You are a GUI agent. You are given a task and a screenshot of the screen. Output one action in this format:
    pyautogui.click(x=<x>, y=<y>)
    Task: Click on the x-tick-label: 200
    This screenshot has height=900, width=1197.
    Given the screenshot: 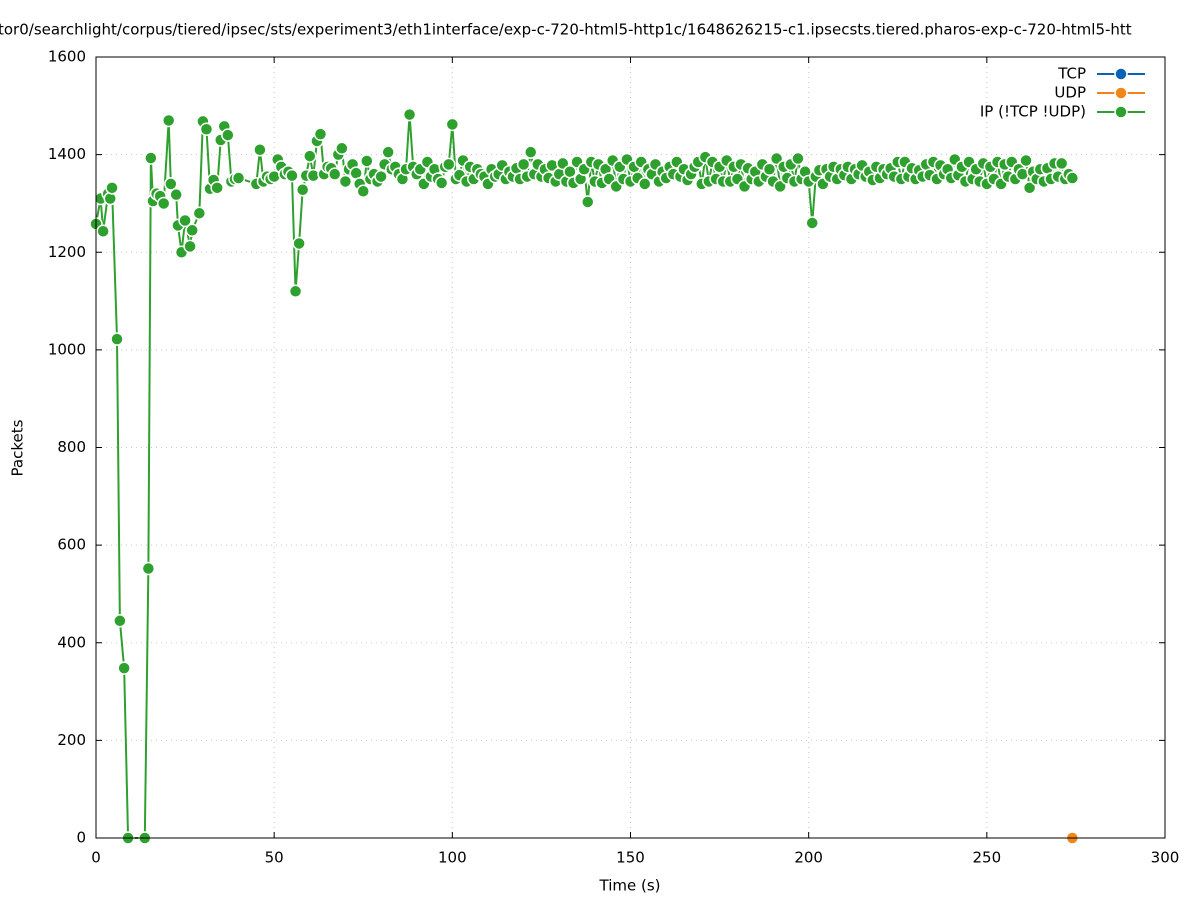 What is the action you would take?
    pyautogui.click(x=808, y=858)
    